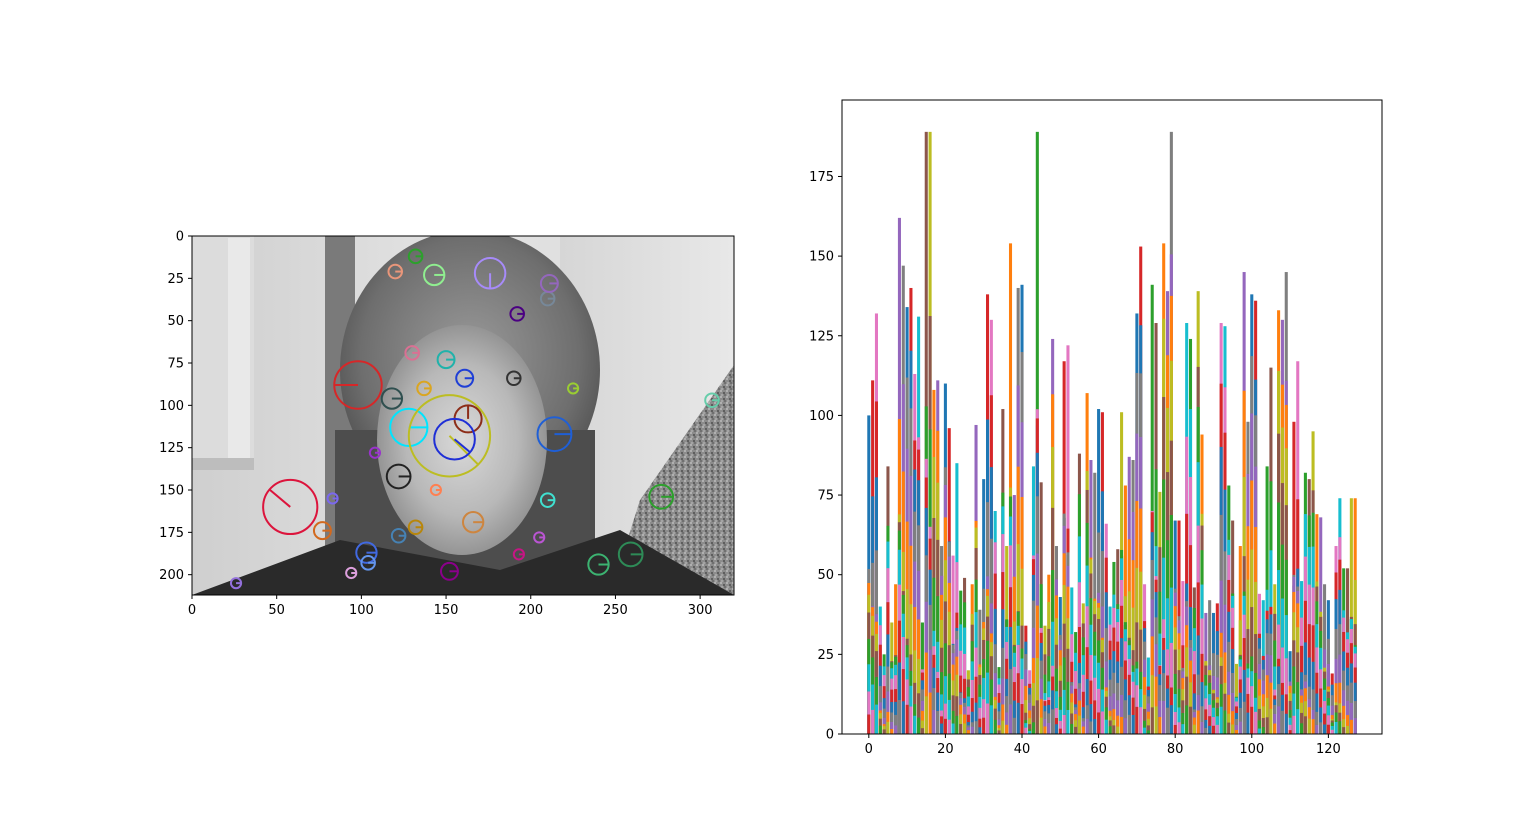  What do you see at coordinates (171, 448) in the screenshot?
I see `image-y-tick-label-125: 125` at bounding box center [171, 448].